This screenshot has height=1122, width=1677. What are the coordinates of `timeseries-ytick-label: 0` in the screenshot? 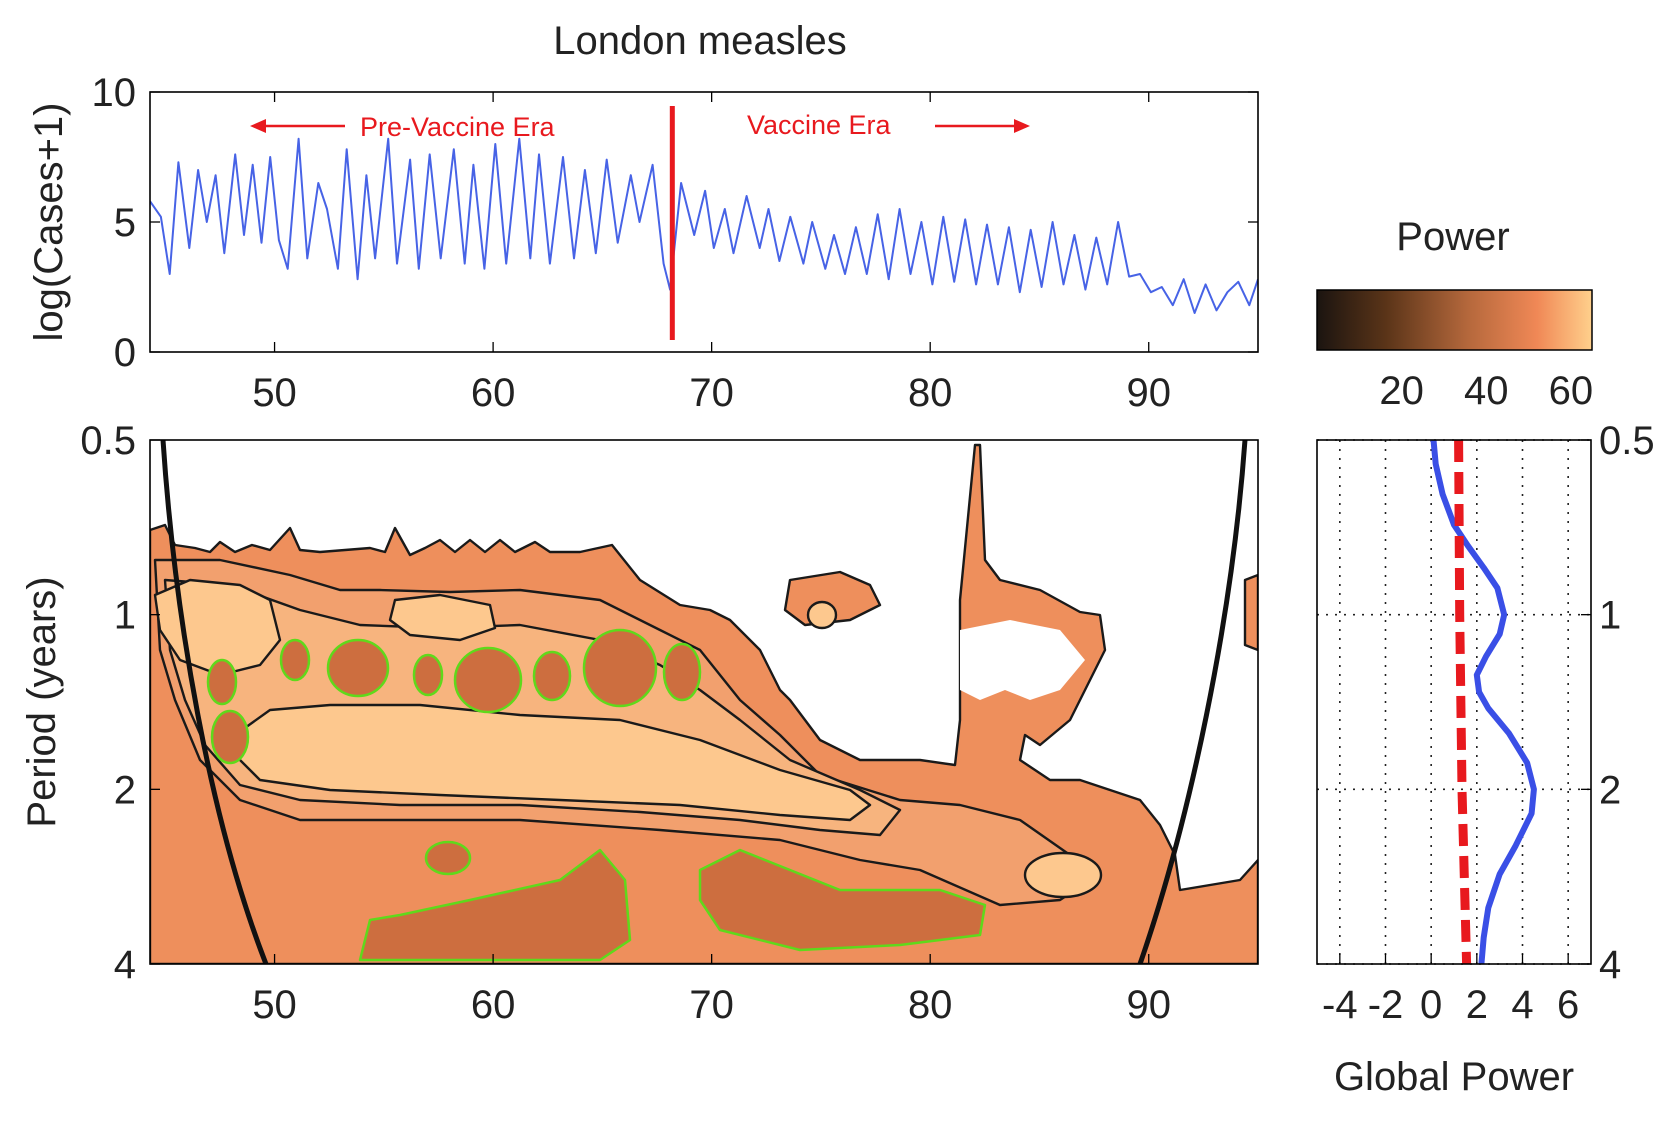 It's located at (125, 353).